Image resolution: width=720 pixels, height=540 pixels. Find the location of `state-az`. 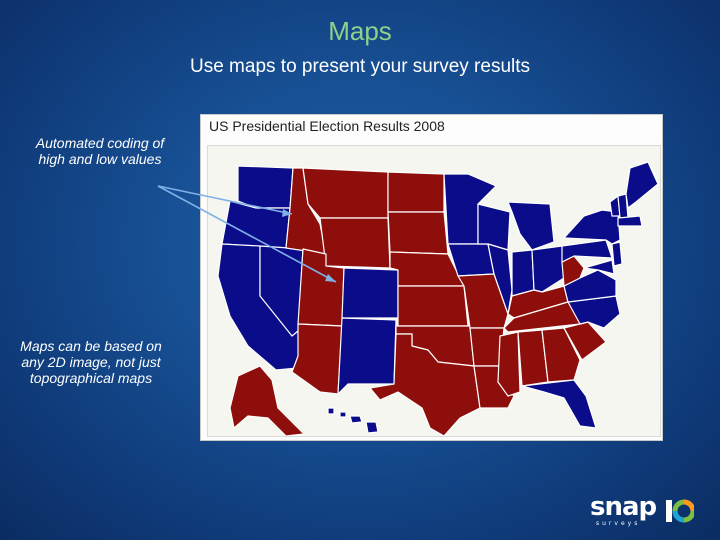

state-az is located at coordinates (317, 359).